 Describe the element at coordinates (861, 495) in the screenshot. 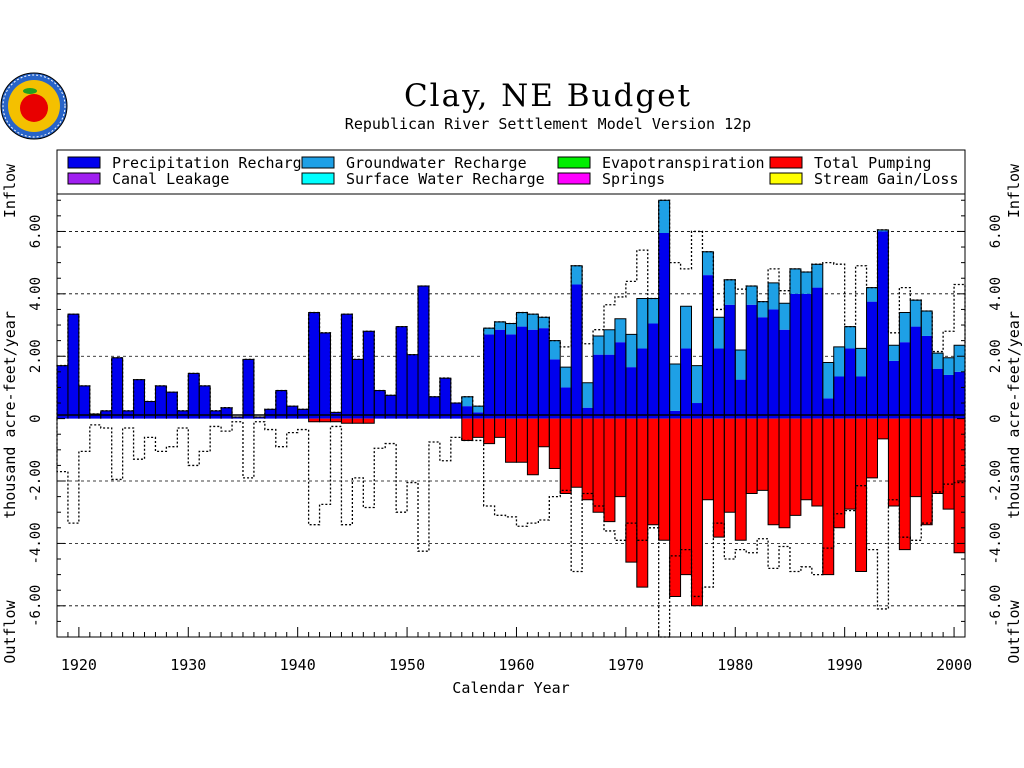

I see `bar-pumping-edge` at that location.